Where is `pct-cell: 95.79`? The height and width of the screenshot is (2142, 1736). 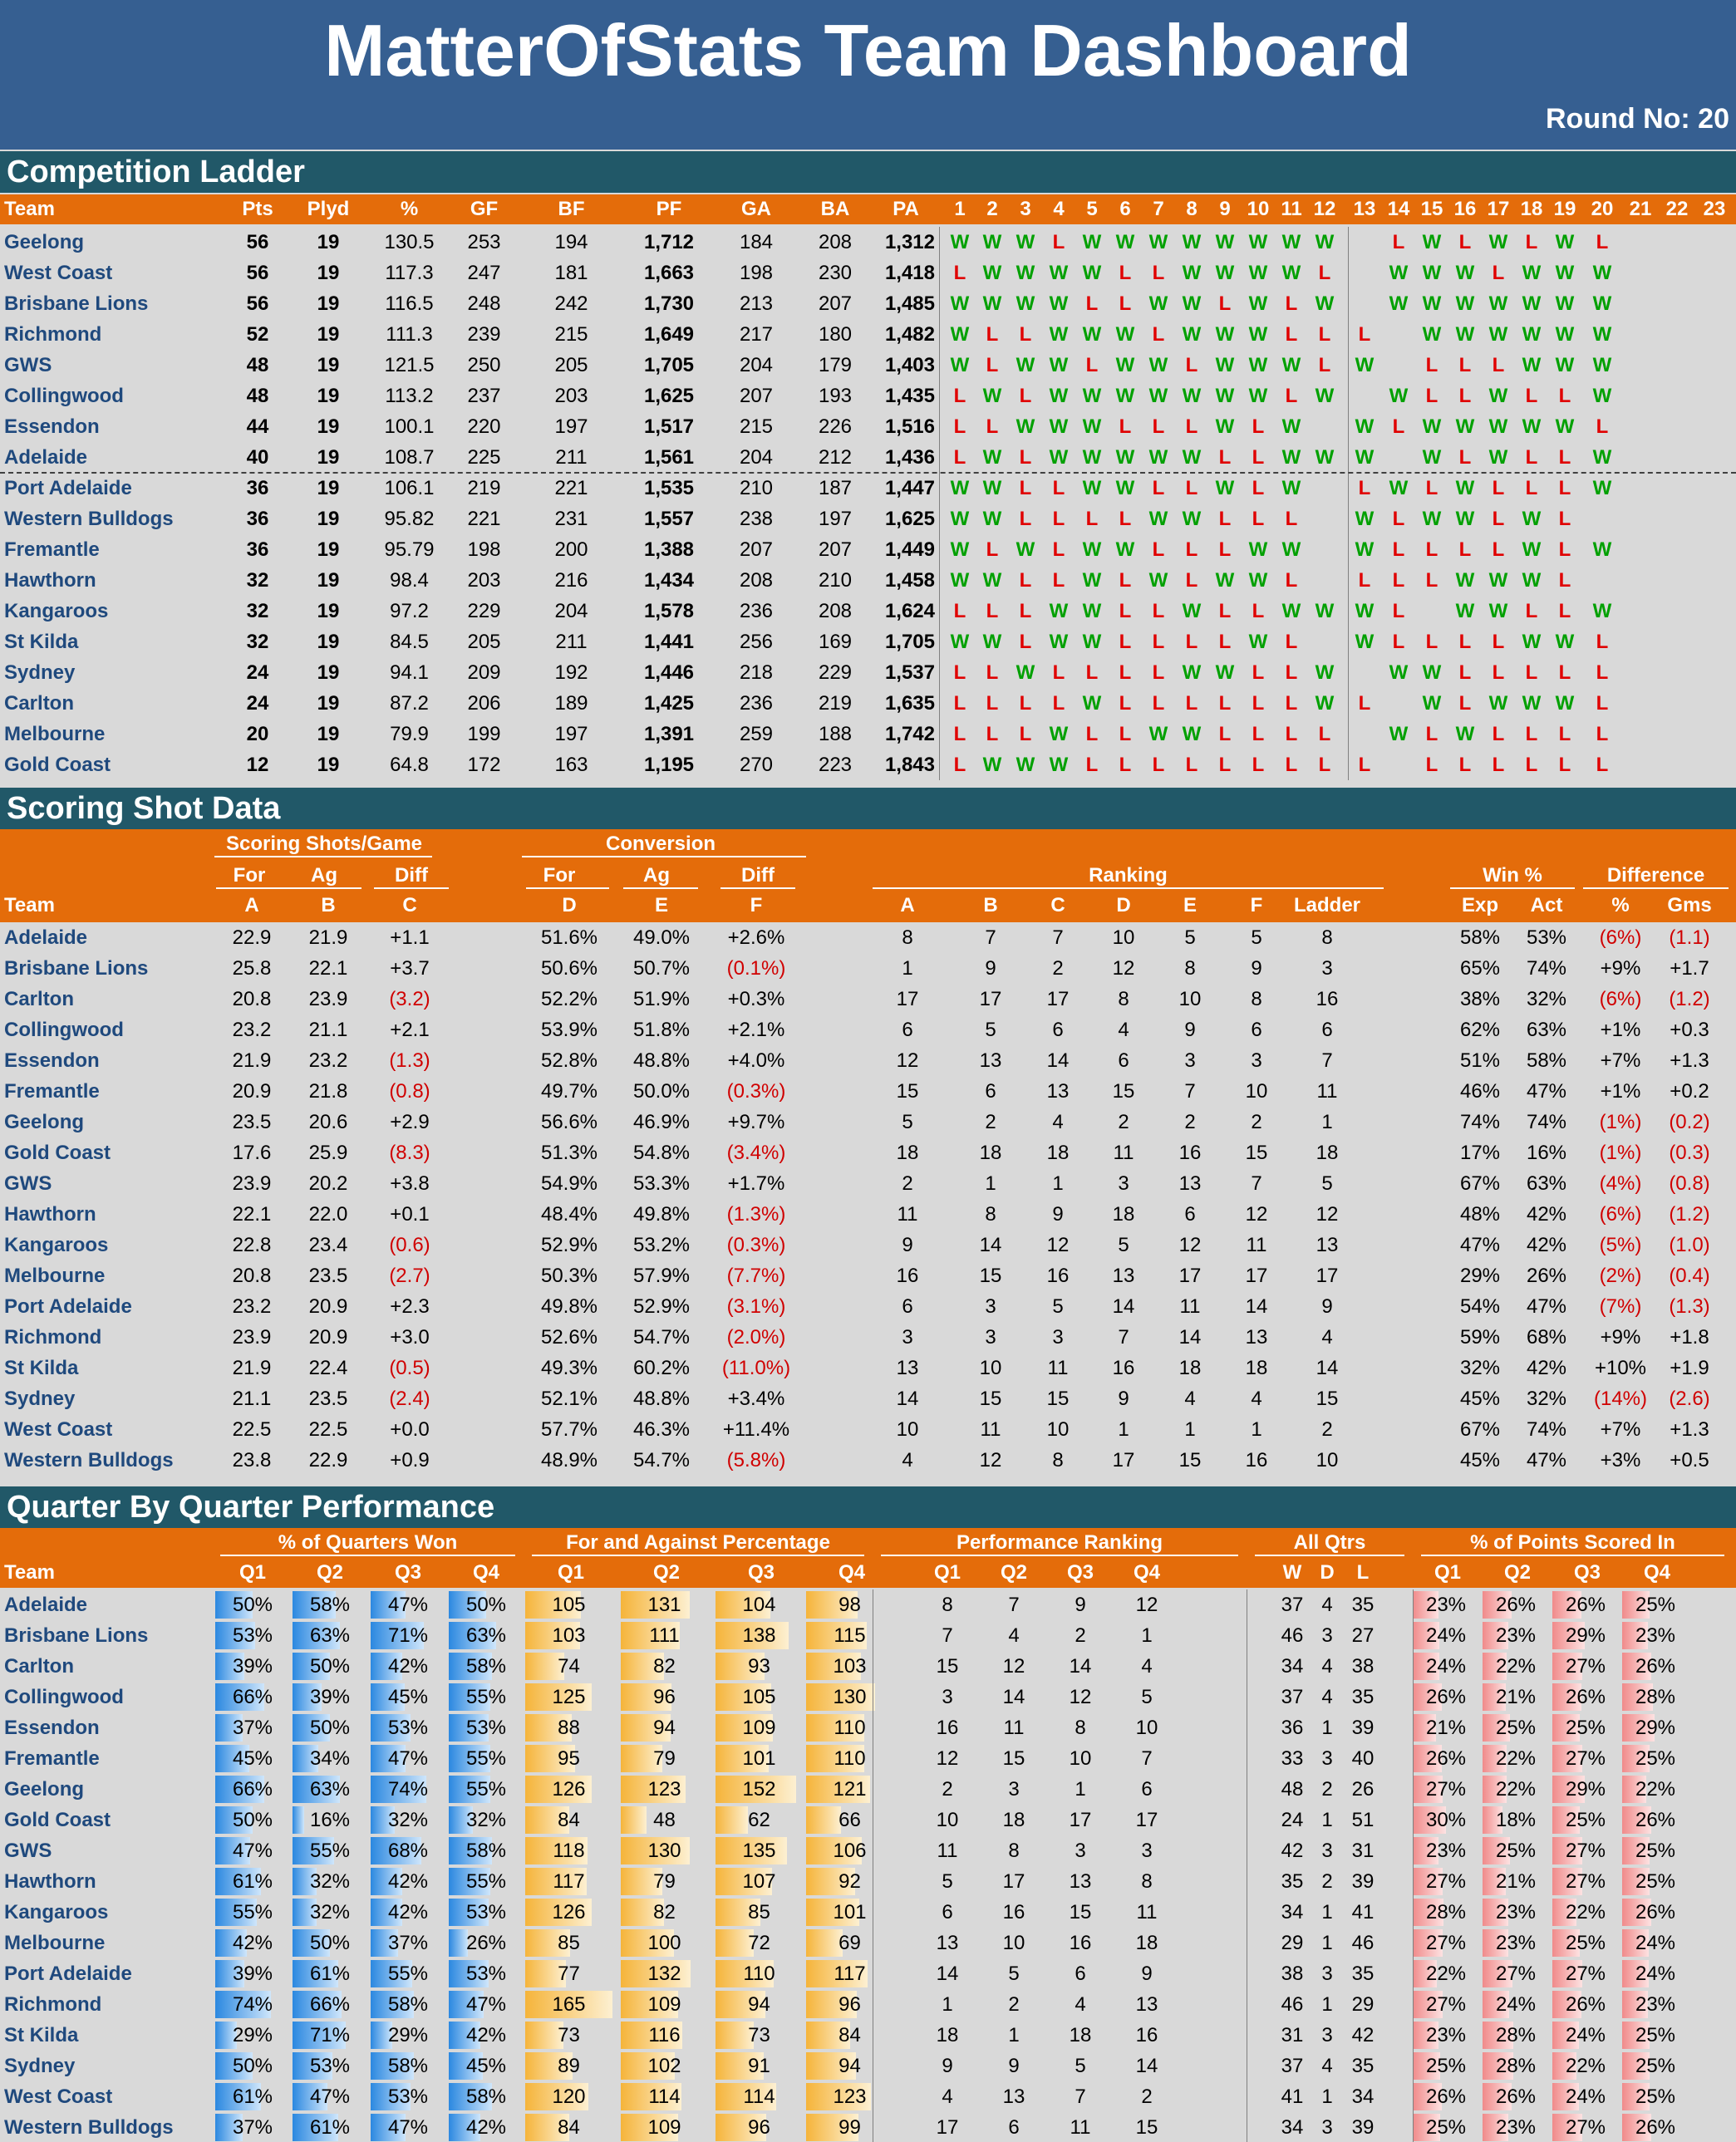 pct-cell: 95.79 is located at coordinates (409, 549).